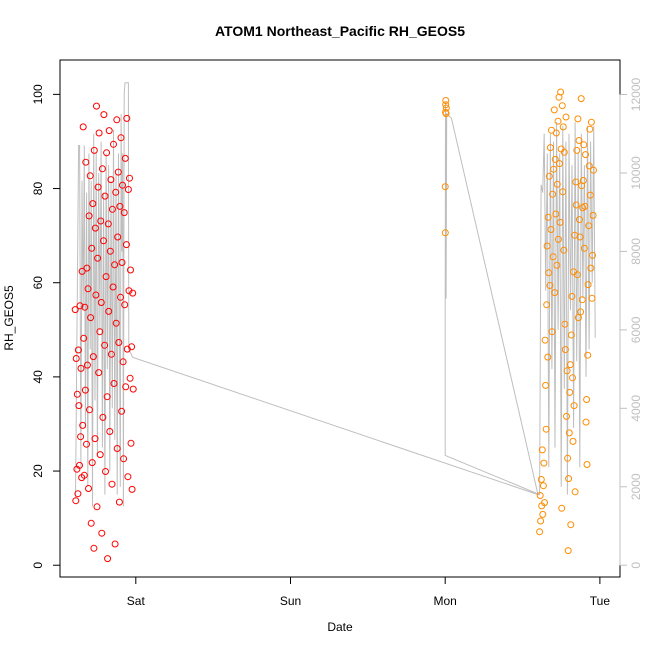  I want to click on y-tick-label: 0, so click(38, 565).